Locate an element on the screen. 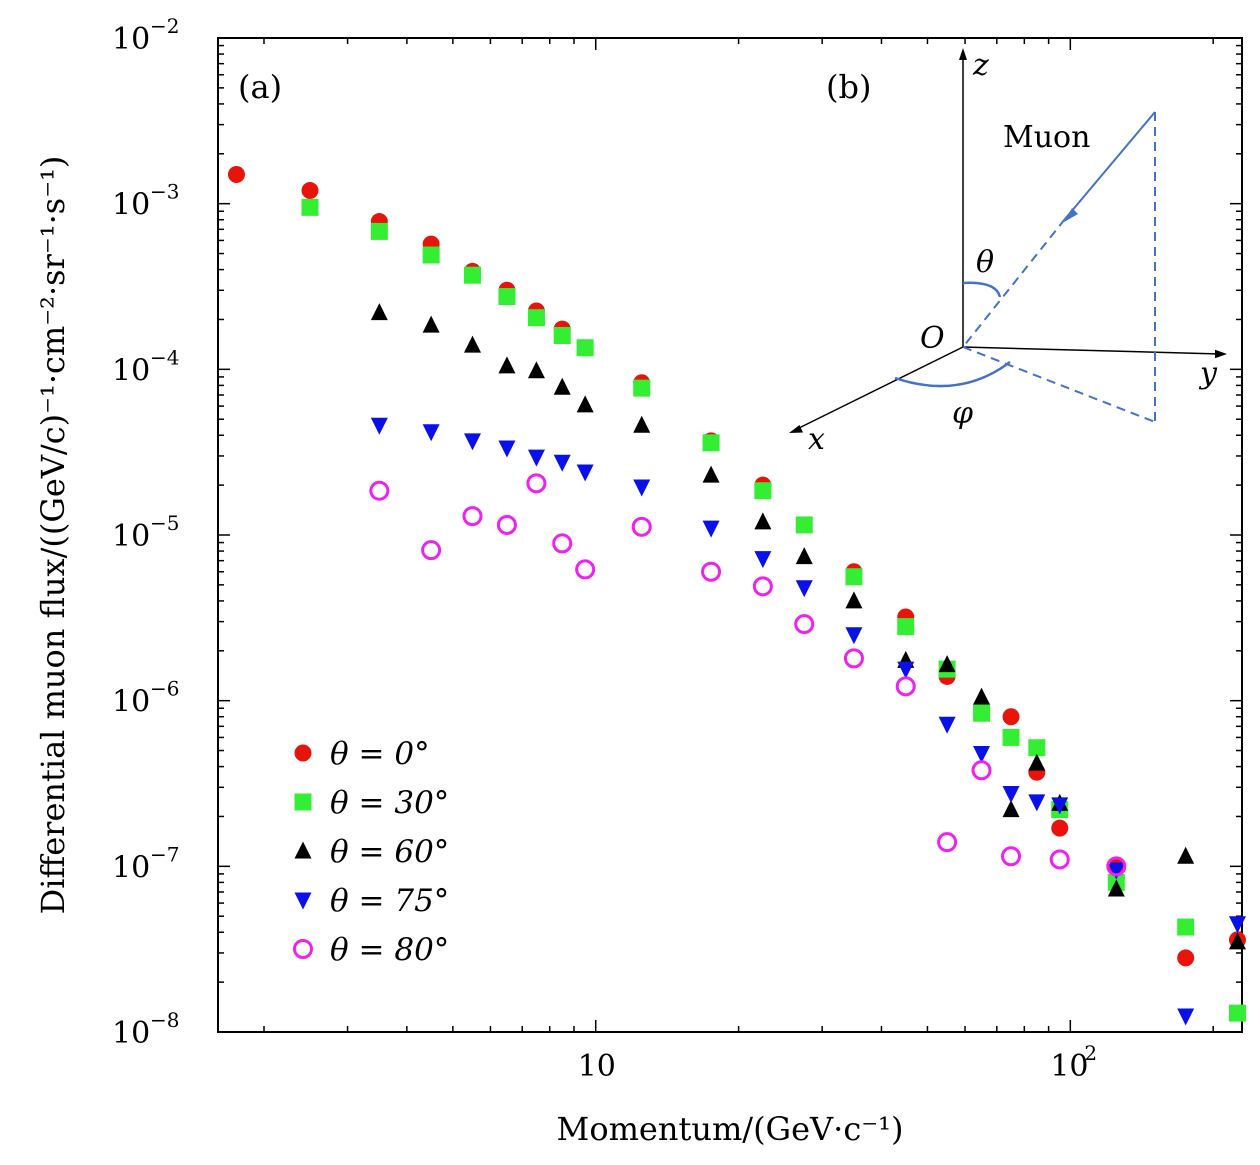 The height and width of the screenshot is (1165, 1260). origin-label: O is located at coordinates (932, 338).